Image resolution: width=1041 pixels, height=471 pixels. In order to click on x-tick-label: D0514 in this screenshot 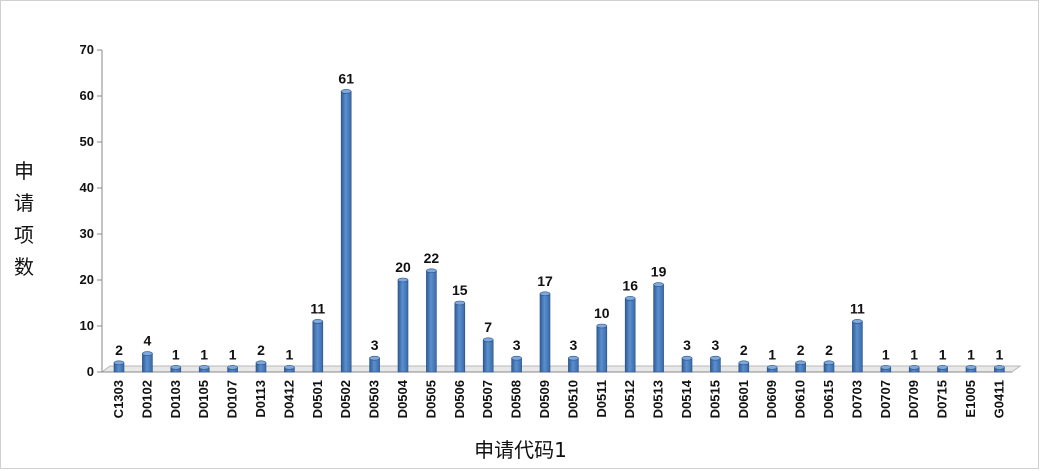, I will do `click(686, 398)`.